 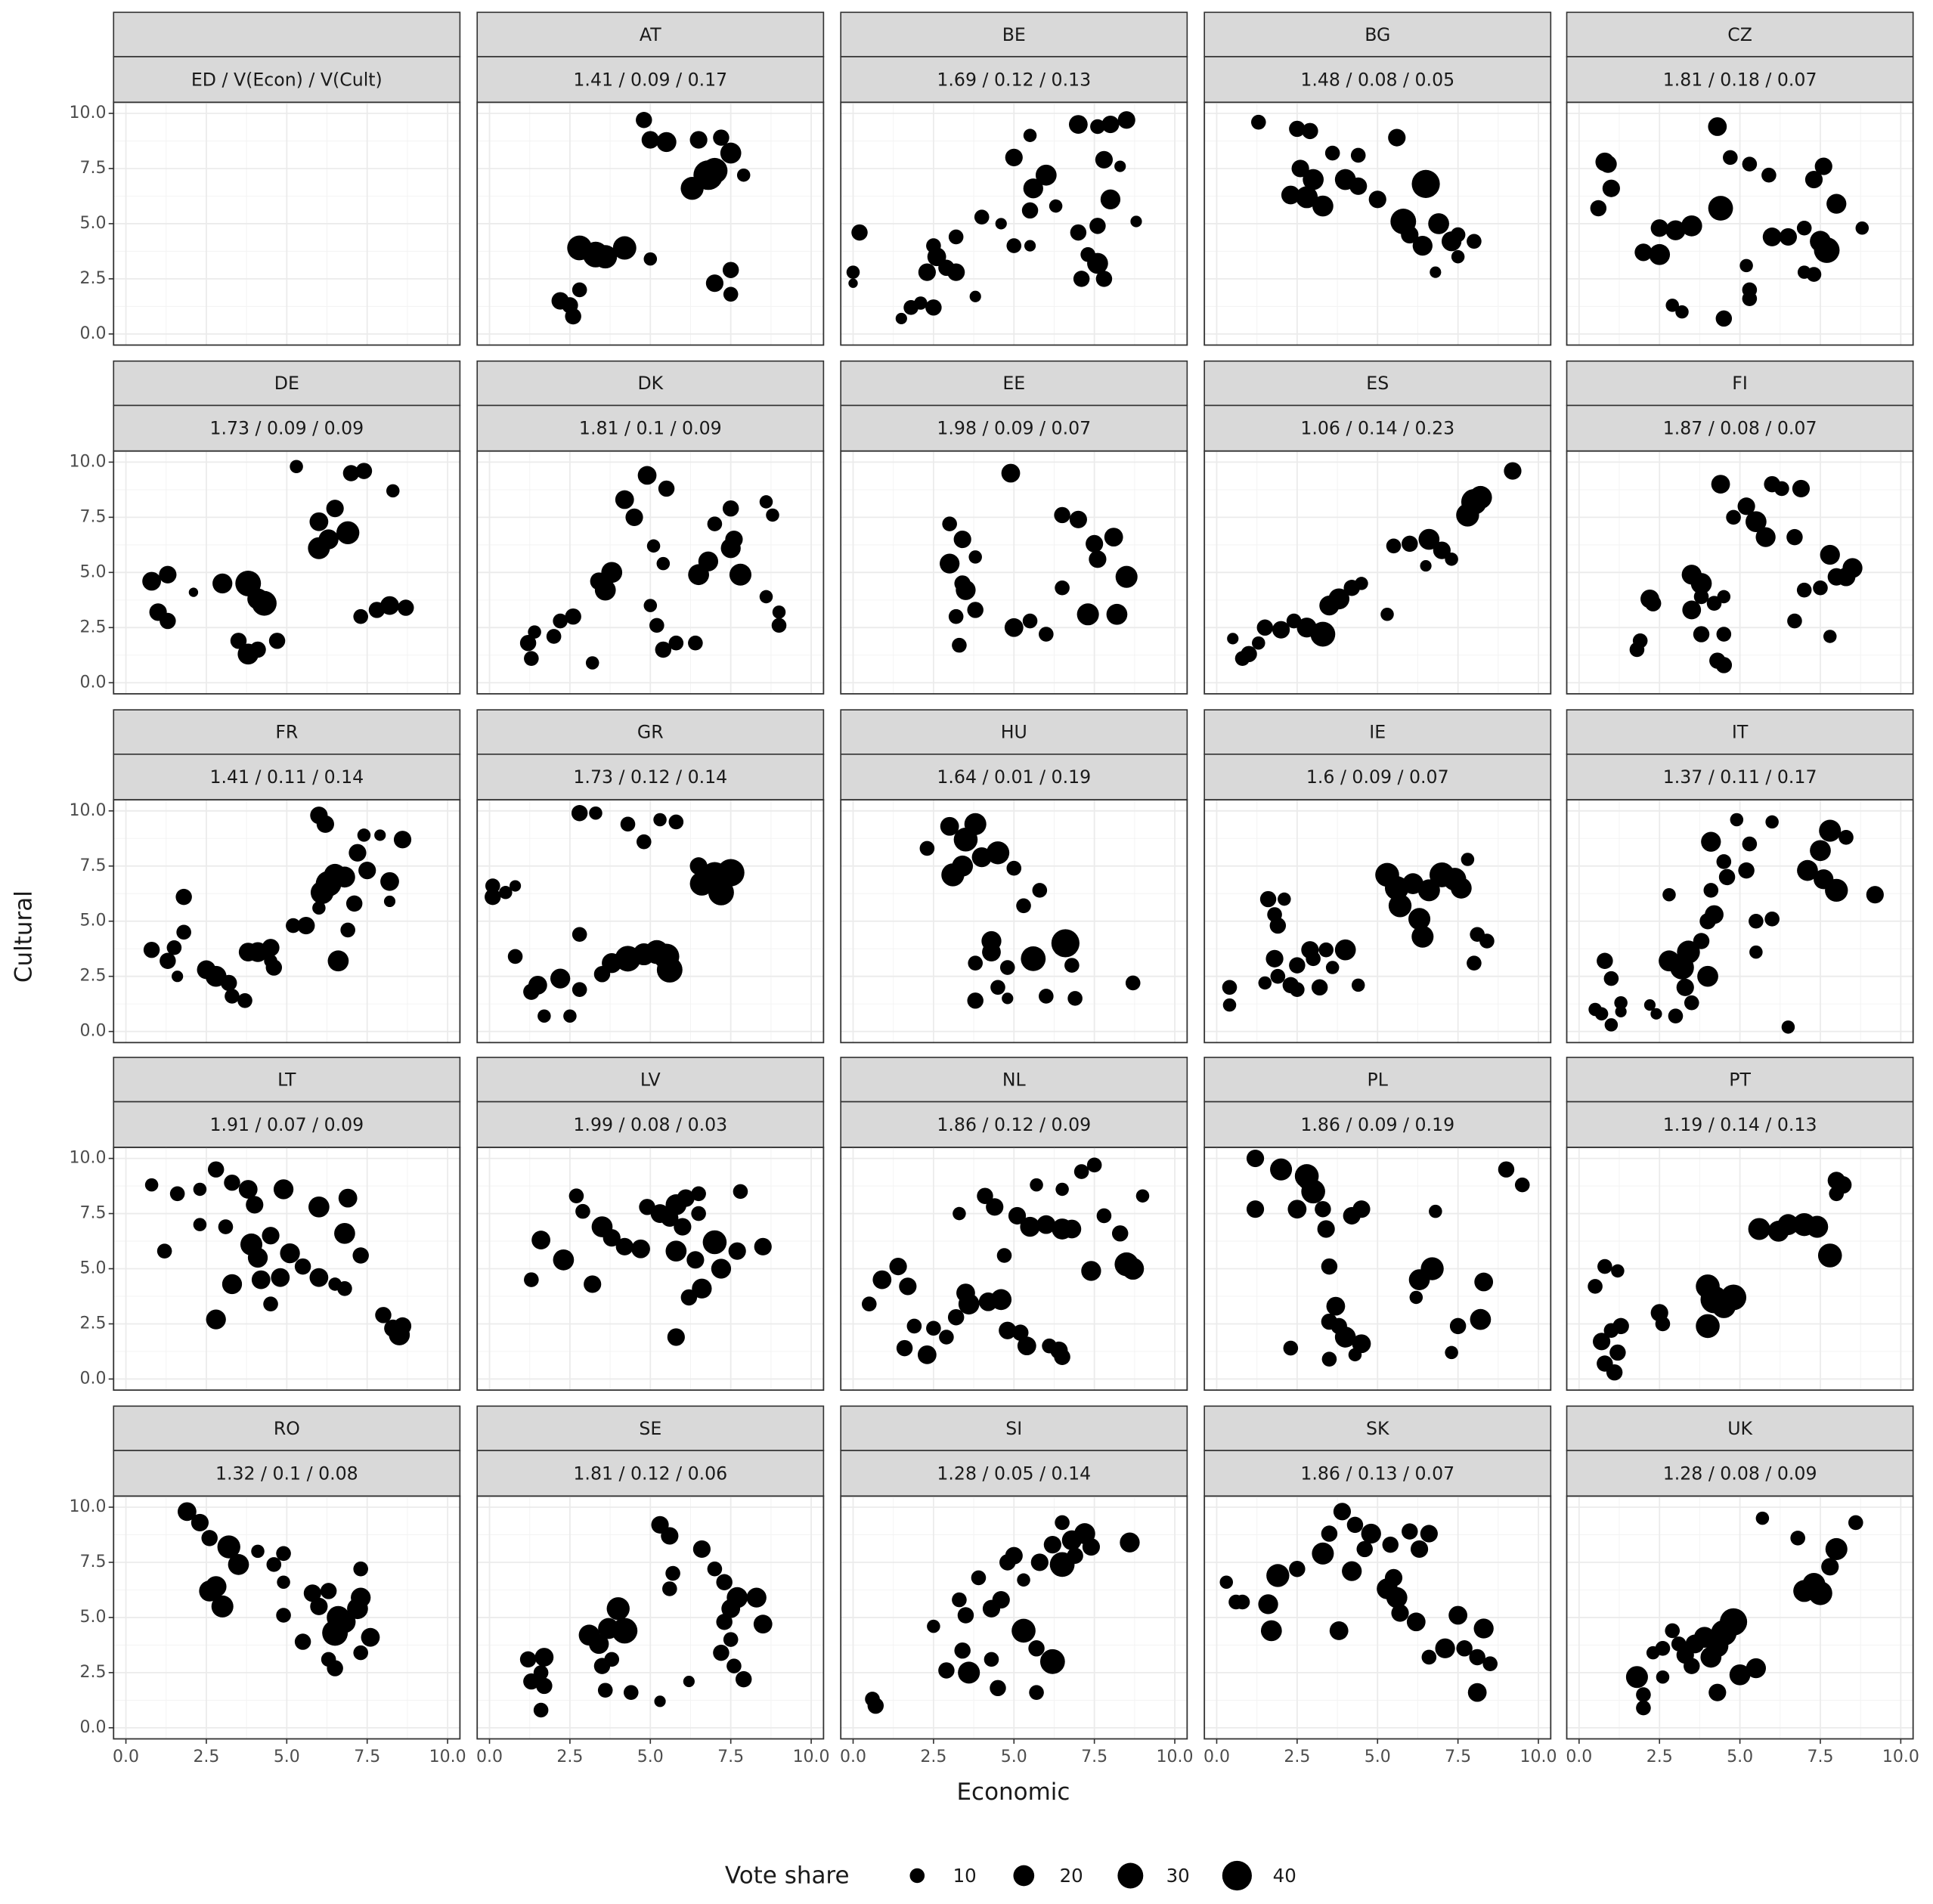 What do you see at coordinates (23, 936) in the screenshot?
I see `y-axis-title: Cultural` at bounding box center [23, 936].